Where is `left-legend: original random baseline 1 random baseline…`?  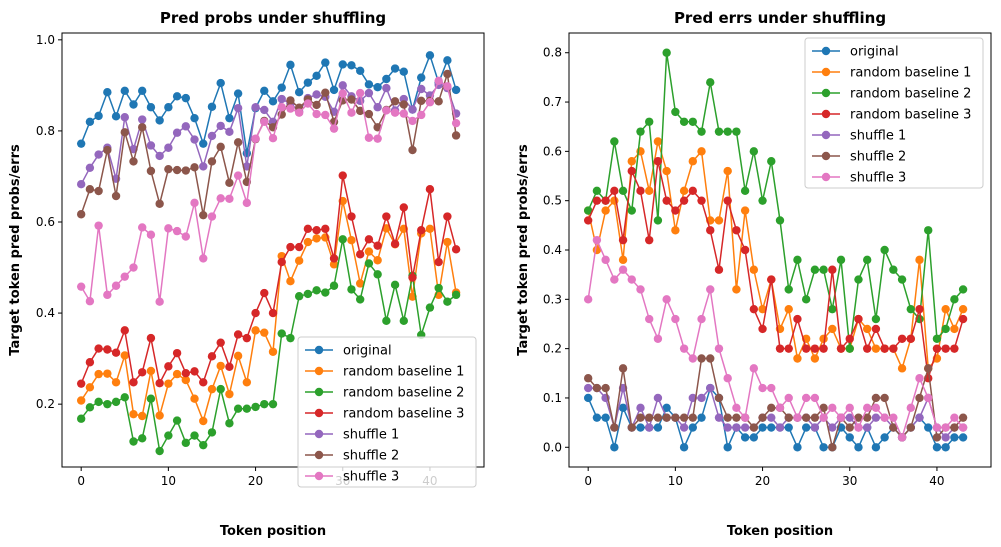
left-legend: original random baseline 1 random baseline… is located at coordinates (387, 412).